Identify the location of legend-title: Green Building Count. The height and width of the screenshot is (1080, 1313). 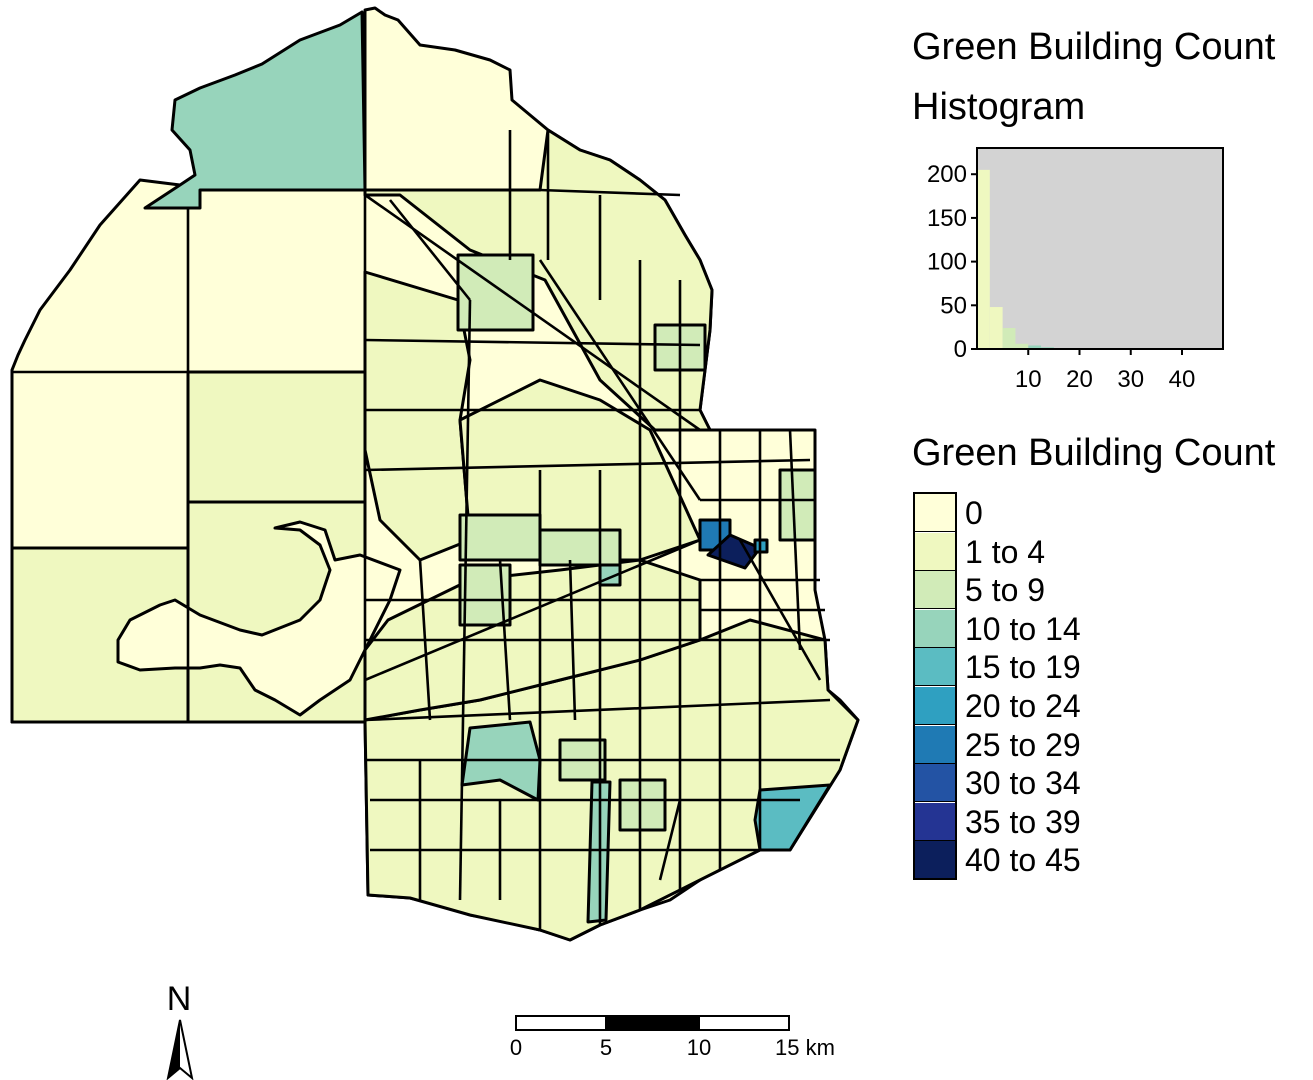
(1094, 453).